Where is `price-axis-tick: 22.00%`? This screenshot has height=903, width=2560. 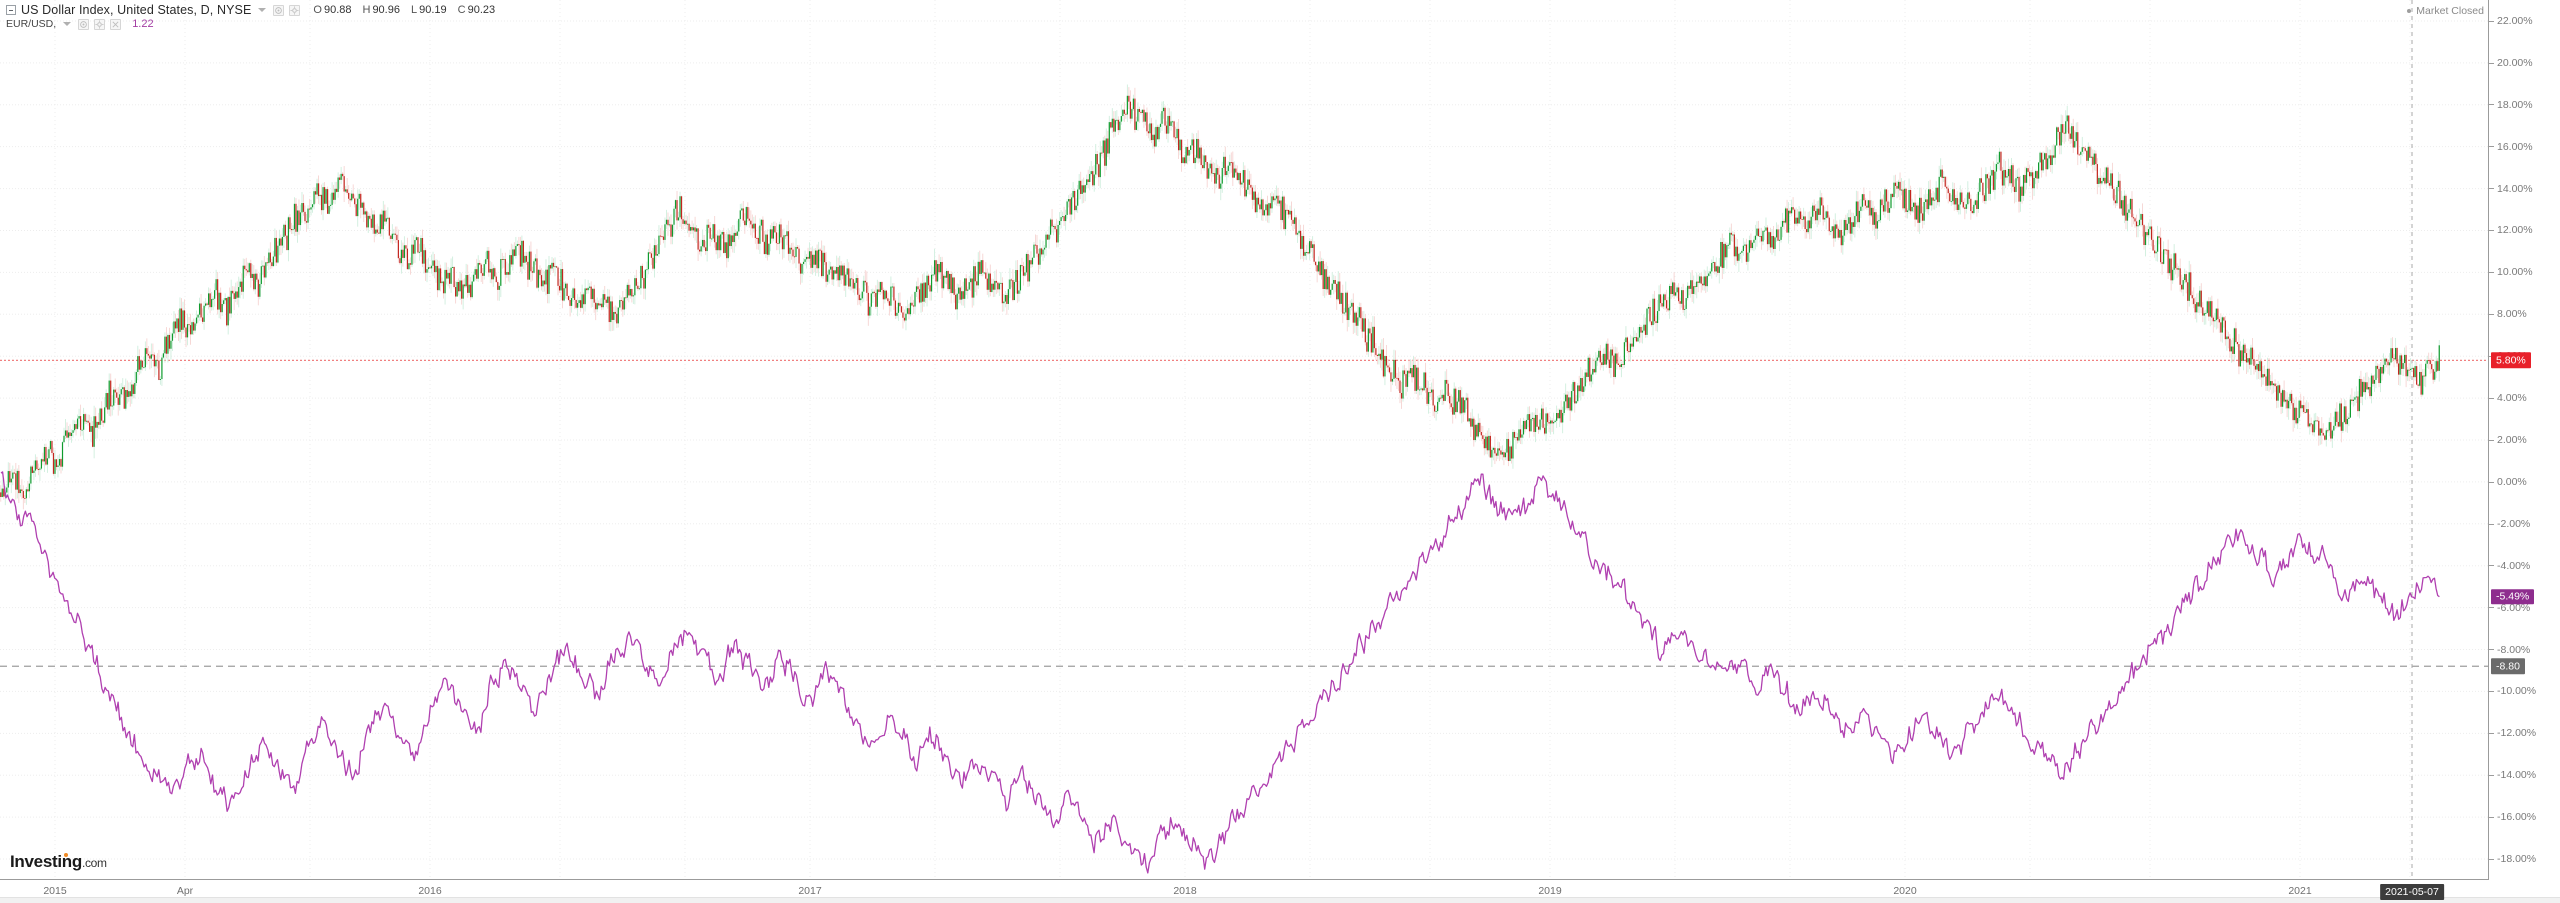 price-axis-tick: 22.00% is located at coordinates (2511, 21).